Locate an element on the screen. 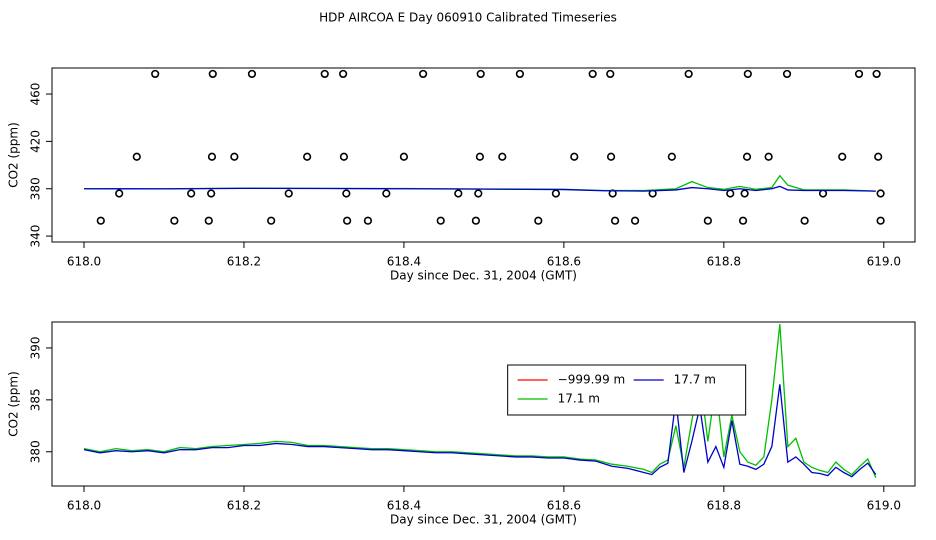 The width and height of the screenshot is (936, 540). y-tick-label: 340 is located at coordinates (36, 236).